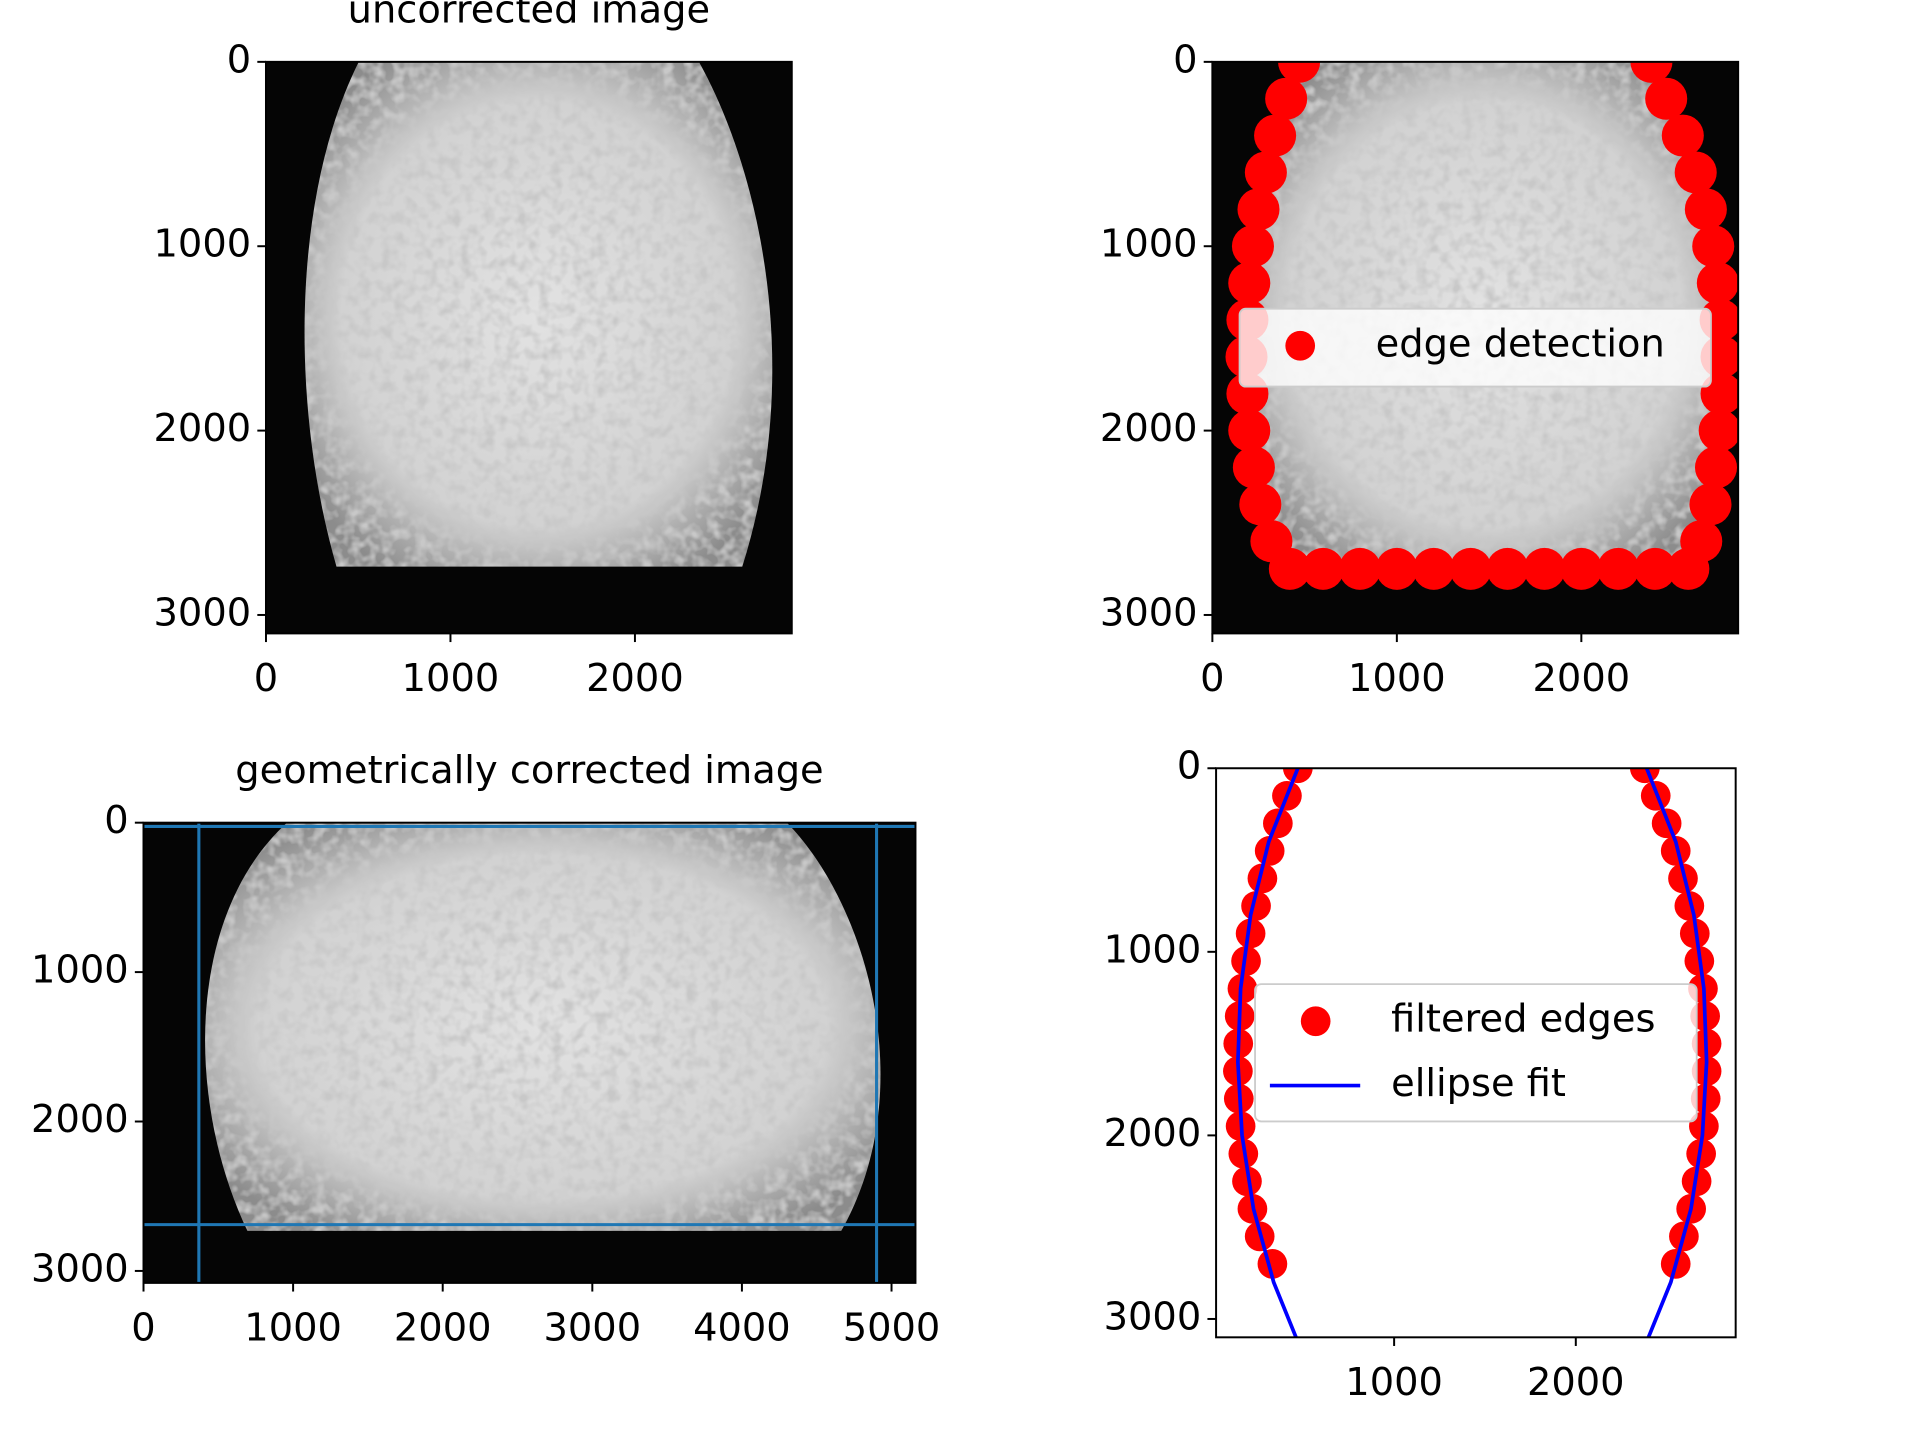  I want to click on x-tick-label: 4000, so click(742, 1327).